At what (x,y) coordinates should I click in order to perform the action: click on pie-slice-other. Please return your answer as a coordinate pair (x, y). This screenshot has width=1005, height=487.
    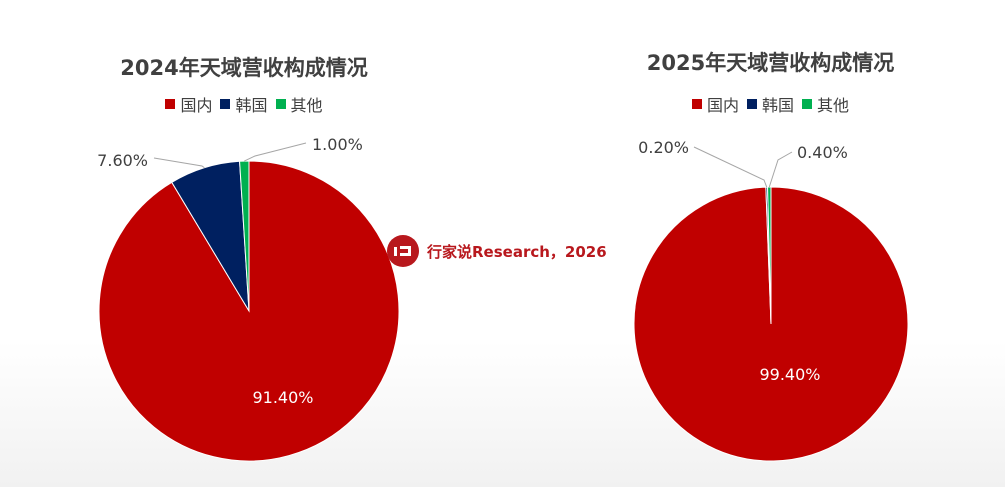
    Looking at the image, I should click on (244, 236).